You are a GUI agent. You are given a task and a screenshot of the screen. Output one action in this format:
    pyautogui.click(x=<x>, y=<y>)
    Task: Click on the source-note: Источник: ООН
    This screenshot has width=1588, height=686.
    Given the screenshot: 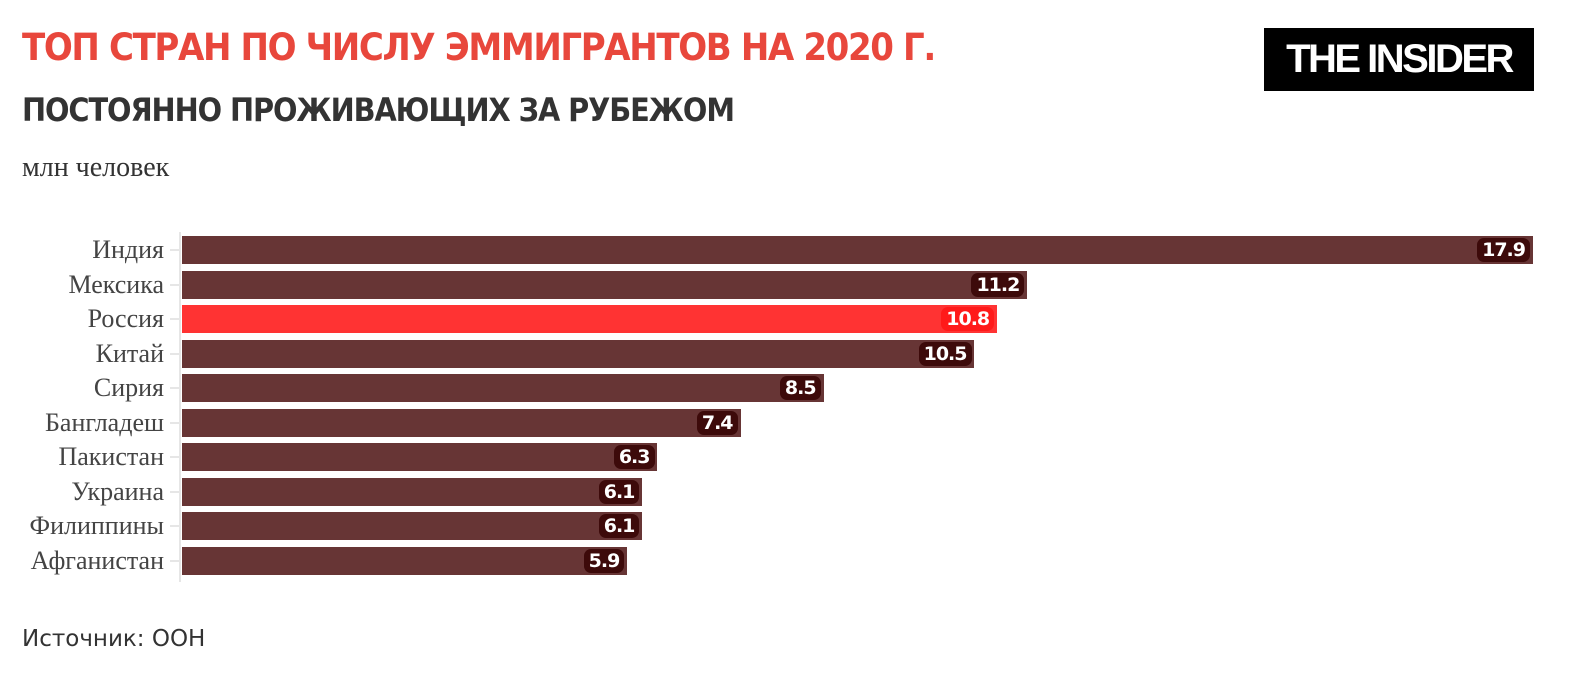 What is the action you would take?
    pyautogui.click(x=114, y=639)
    